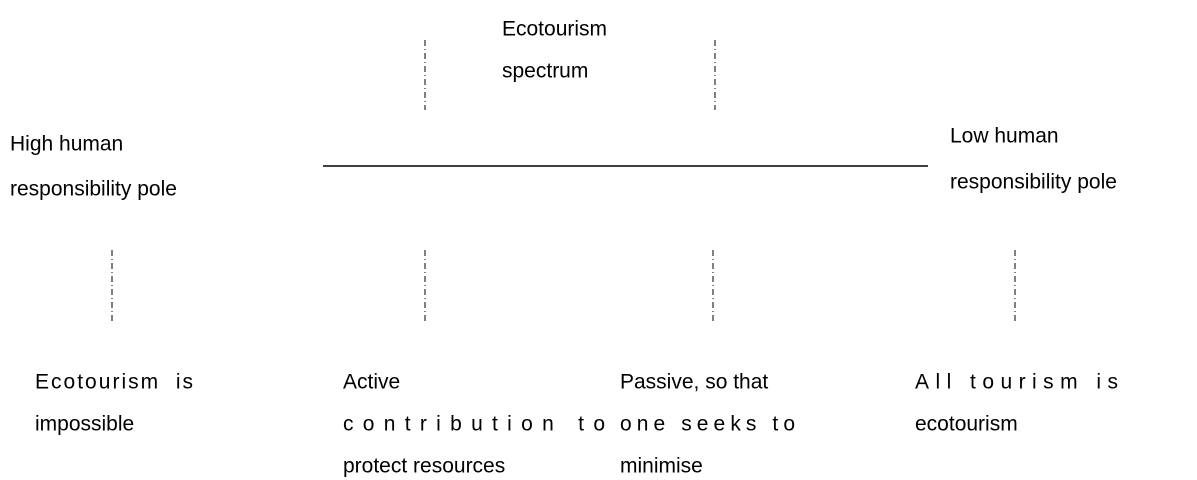 The image size is (1197, 480). What do you see at coordinates (371, 382) in the screenshot?
I see `position-label: Active` at bounding box center [371, 382].